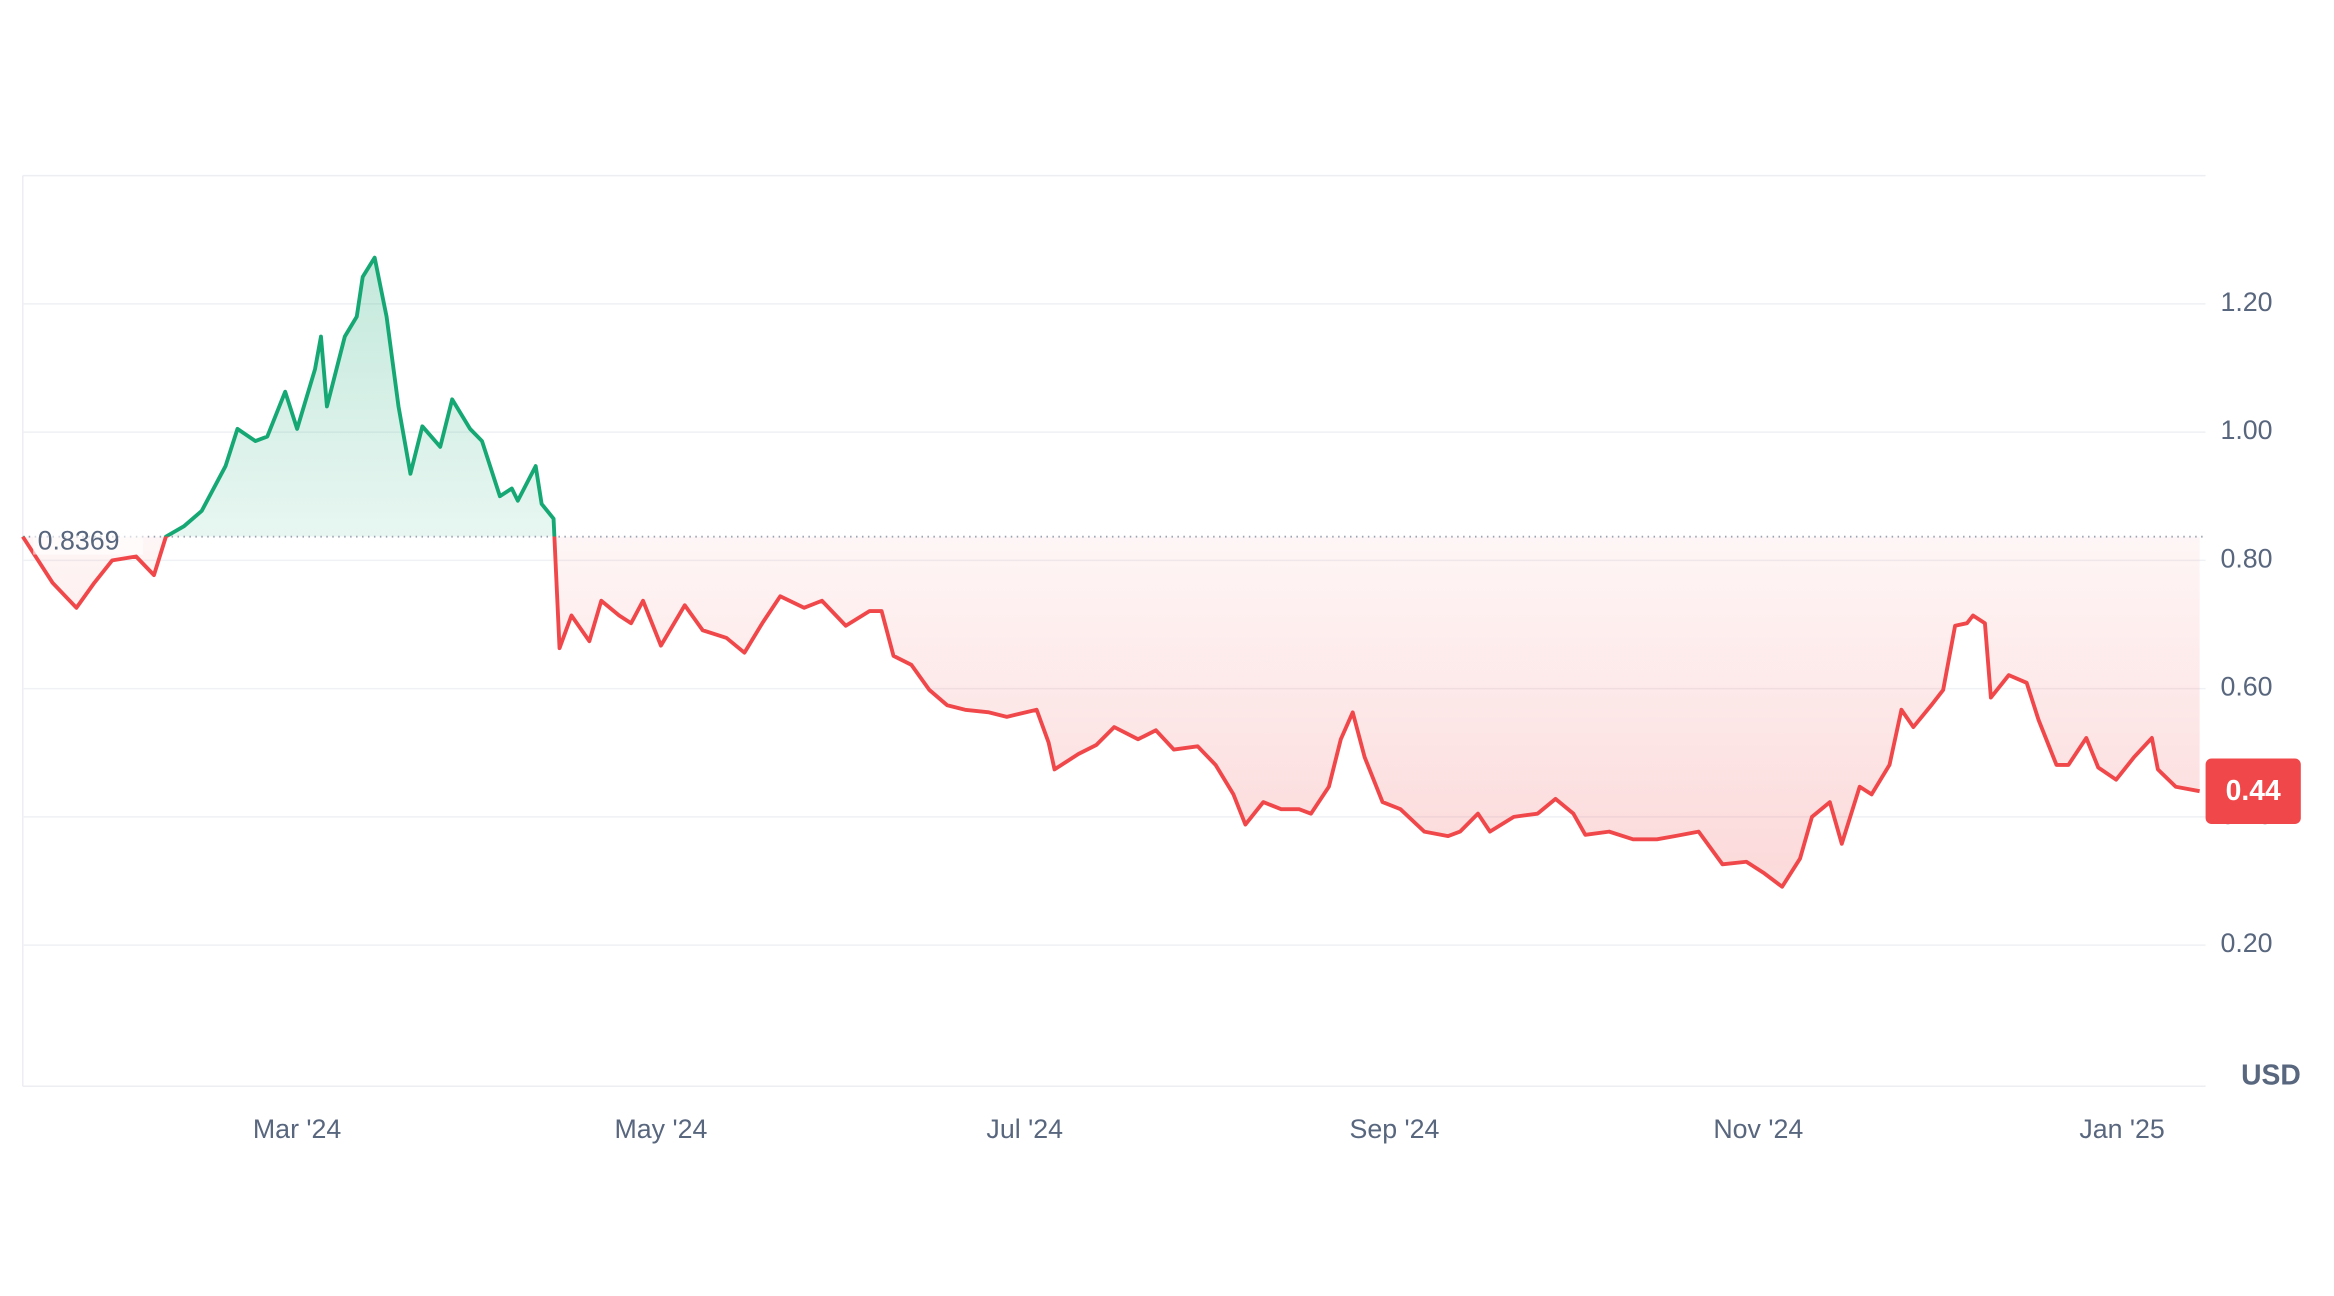 This screenshot has height=1296, width=2334. I want to click on last-price-badge, so click(2253, 791).